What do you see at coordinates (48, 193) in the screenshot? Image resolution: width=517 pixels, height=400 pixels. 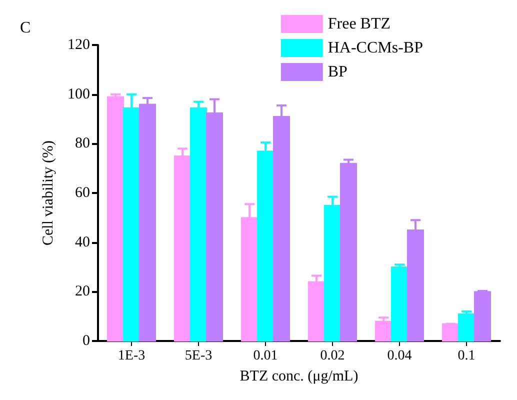 I see `y-axis-title: Cell viability (%)` at bounding box center [48, 193].